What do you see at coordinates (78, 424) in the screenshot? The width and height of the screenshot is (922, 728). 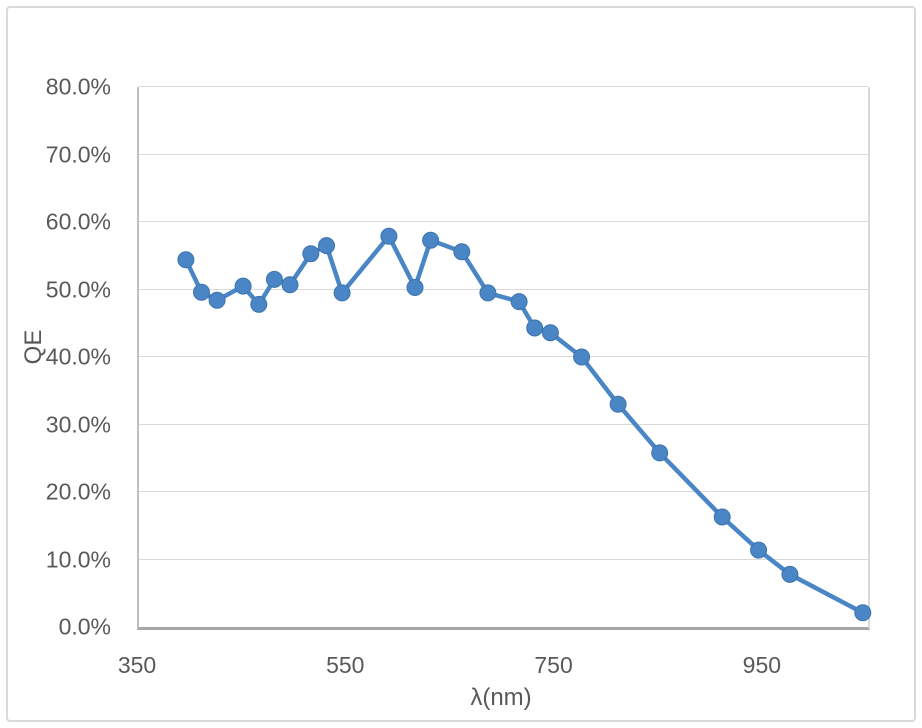 I see `y-tick-label: 30.0%` at bounding box center [78, 424].